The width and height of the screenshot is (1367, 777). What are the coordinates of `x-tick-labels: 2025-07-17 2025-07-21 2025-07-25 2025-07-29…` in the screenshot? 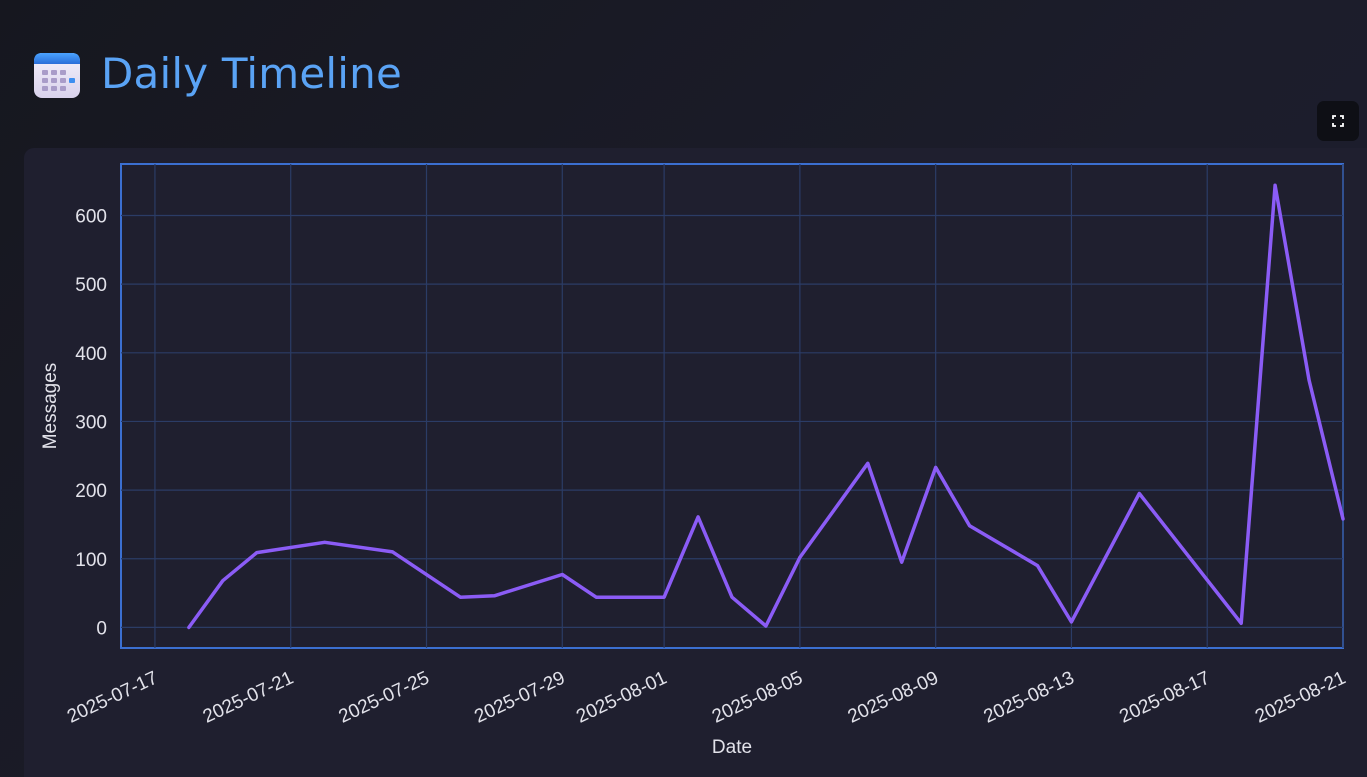 It's located at (706, 697).